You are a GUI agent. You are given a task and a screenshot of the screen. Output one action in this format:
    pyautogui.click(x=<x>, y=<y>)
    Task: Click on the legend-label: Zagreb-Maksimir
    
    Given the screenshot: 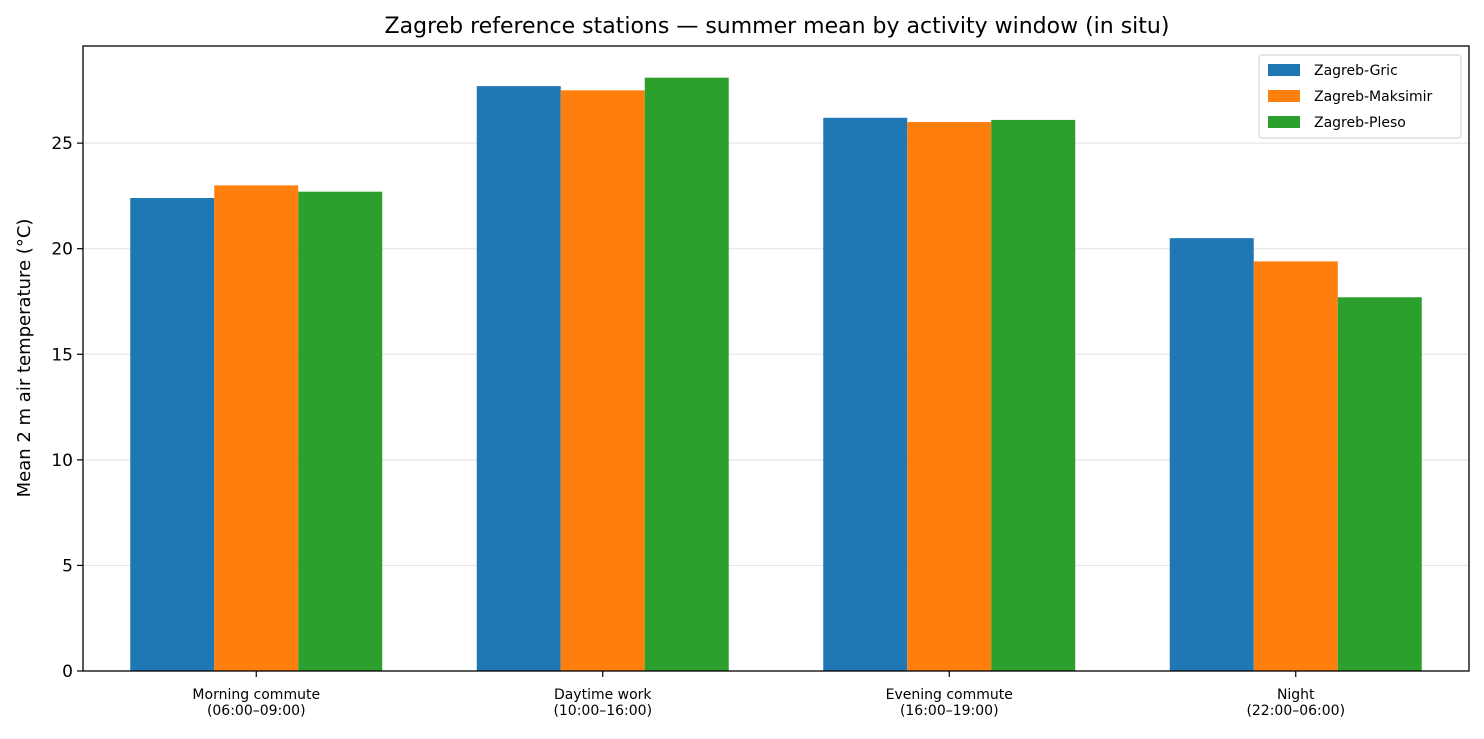 What is the action you would take?
    pyautogui.click(x=1373, y=97)
    